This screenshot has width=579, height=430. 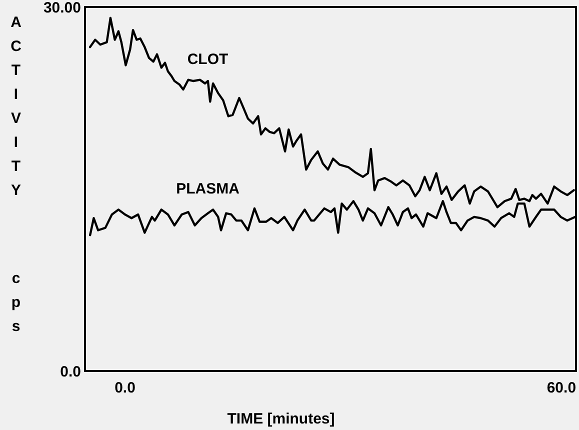 What do you see at coordinates (208, 189) in the screenshot?
I see `series-label: PLASMA` at bounding box center [208, 189].